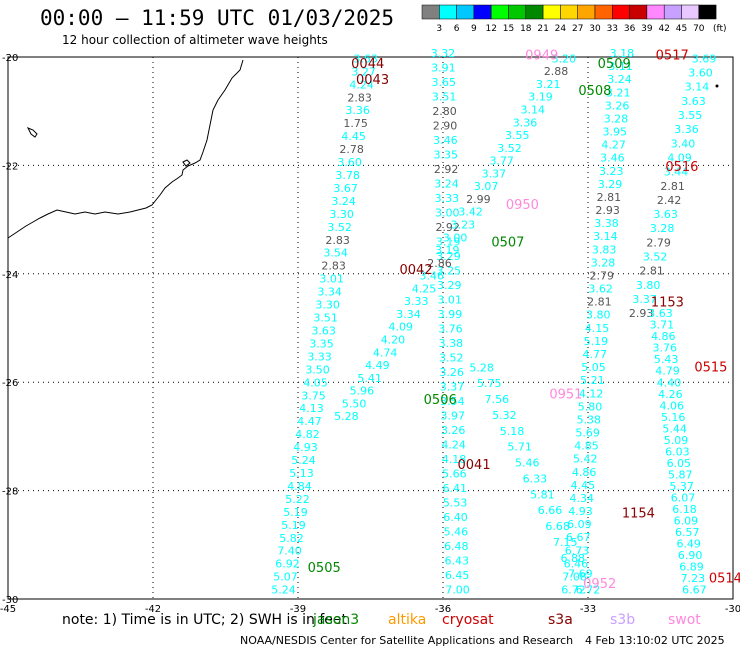 The height and width of the screenshot is (650, 740). I want to click on wave-height-value: 5.43, so click(666, 359).